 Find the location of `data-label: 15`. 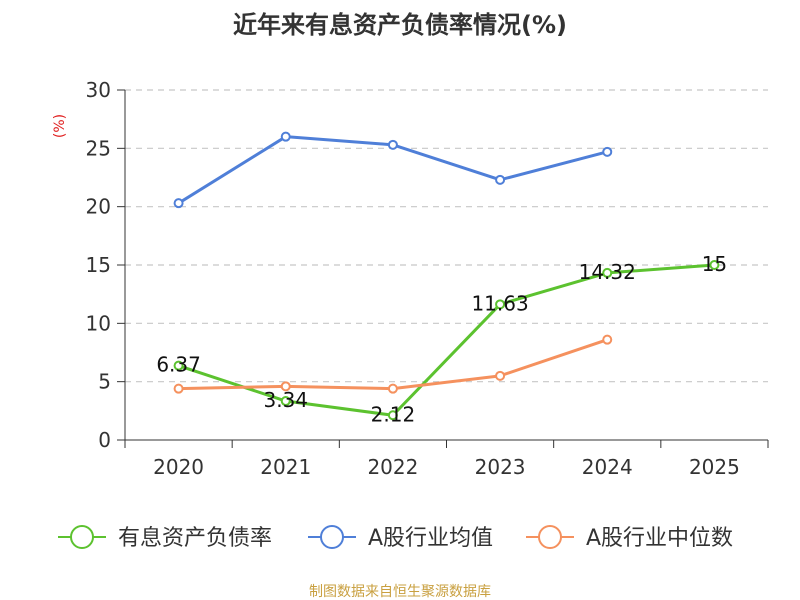

data-label: 15 is located at coordinates (714, 264).